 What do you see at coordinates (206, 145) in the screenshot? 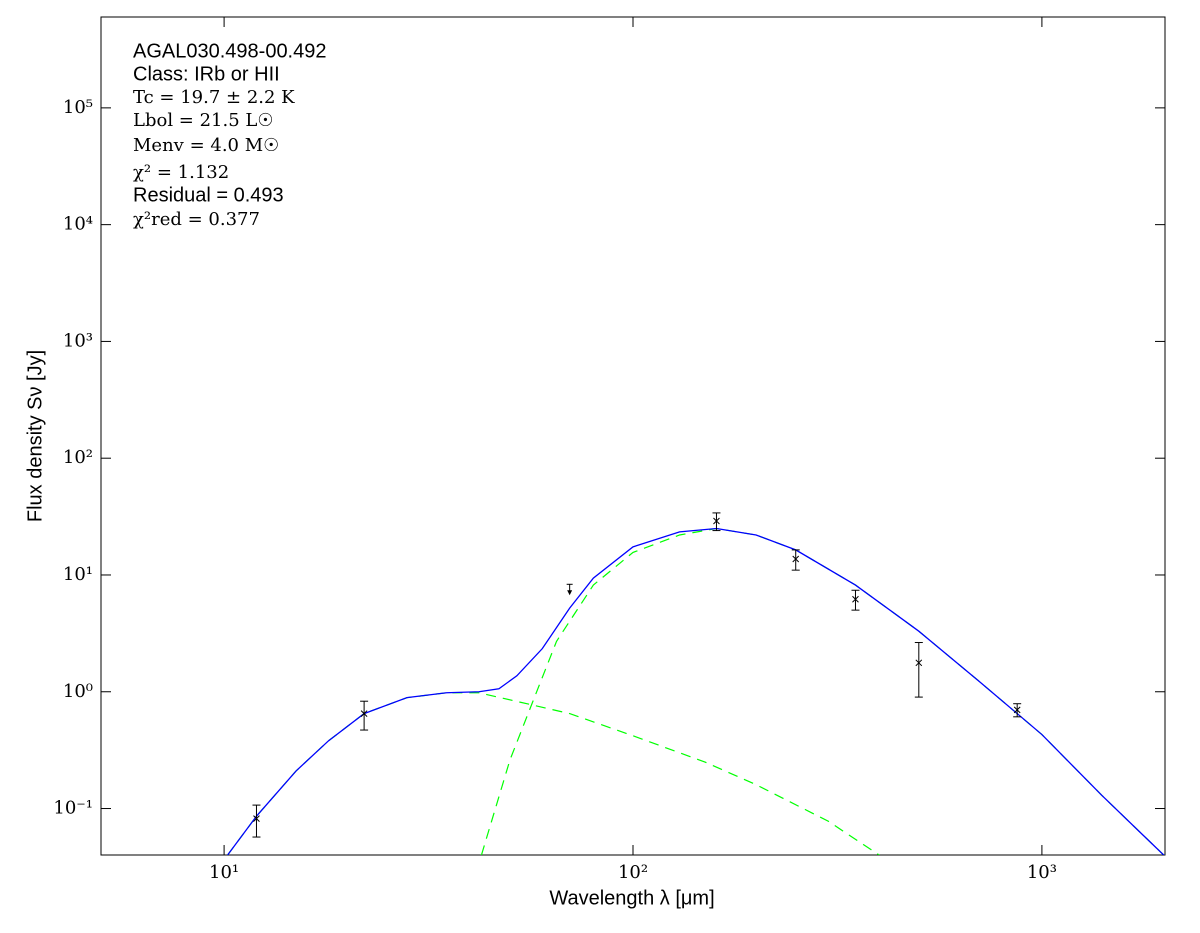
I see `annotation: Menv = 4.0 M☉` at bounding box center [206, 145].